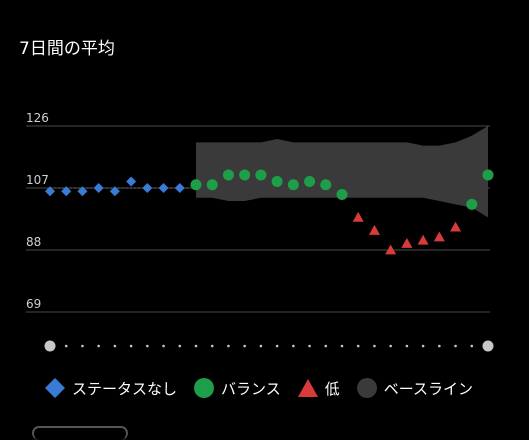 The height and width of the screenshot is (440, 529). I want to click on y-tick-label: 88, so click(33, 242).